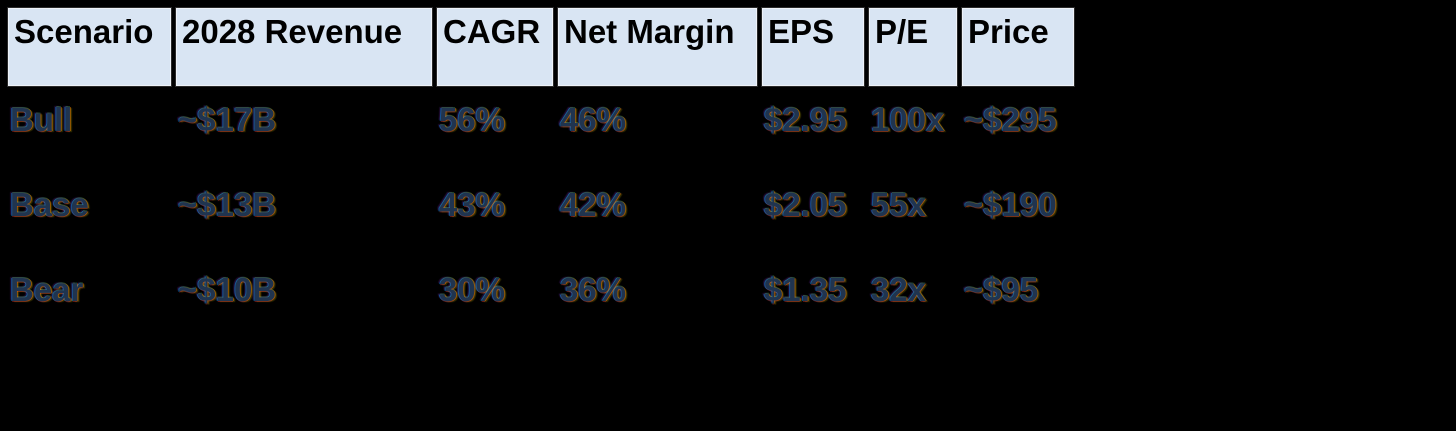  I want to click on cell-revenue: ~$17B, so click(227, 119).